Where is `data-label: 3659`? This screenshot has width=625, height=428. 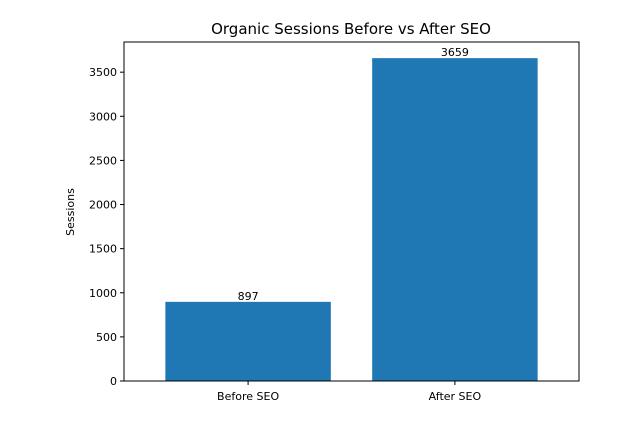 data-label: 3659 is located at coordinates (455, 52).